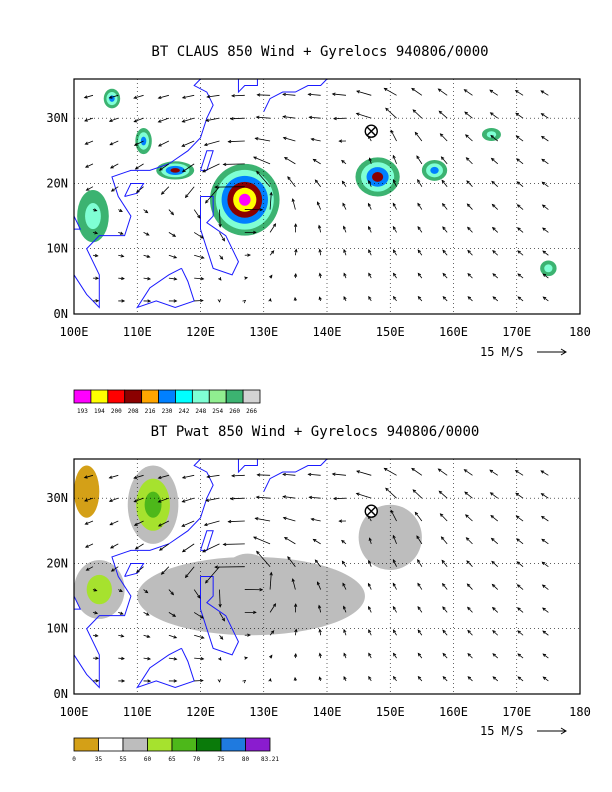 Image resolution: width=612 pixels, height=792 pixels. What do you see at coordinates (200, 573) in the screenshot?
I see `coastline` at bounding box center [200, 573].